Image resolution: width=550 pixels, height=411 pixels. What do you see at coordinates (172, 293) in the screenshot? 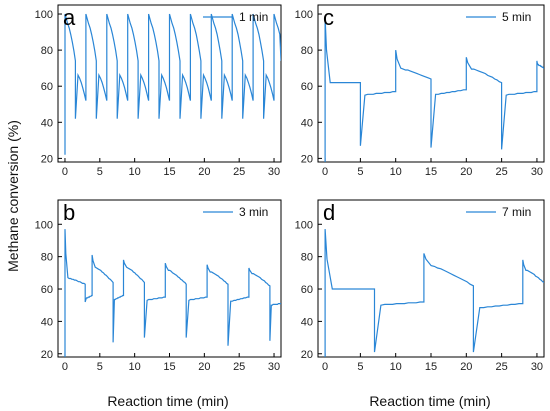
I see `series-line-b` at bounding box center [172, 293].